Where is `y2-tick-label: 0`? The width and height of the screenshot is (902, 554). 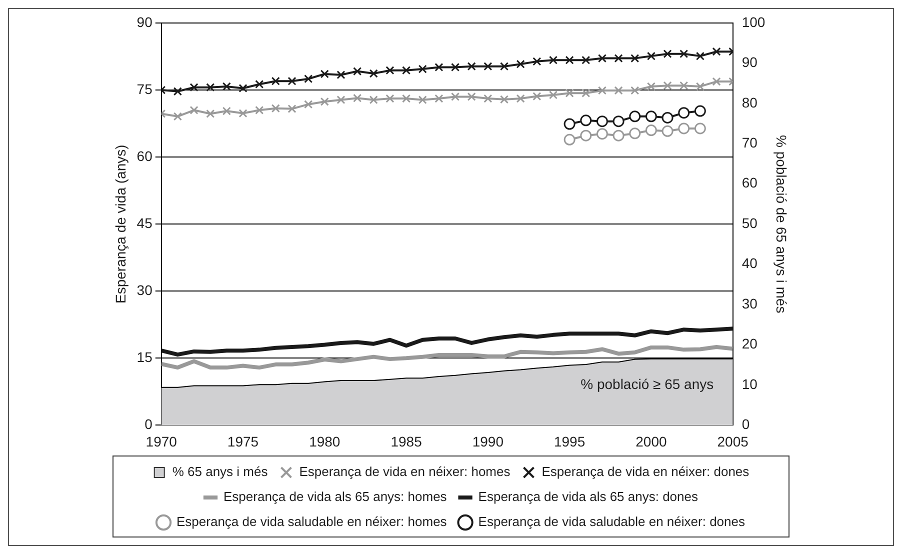
y2-tick-label: 0 is located at coordinates (746, 424).